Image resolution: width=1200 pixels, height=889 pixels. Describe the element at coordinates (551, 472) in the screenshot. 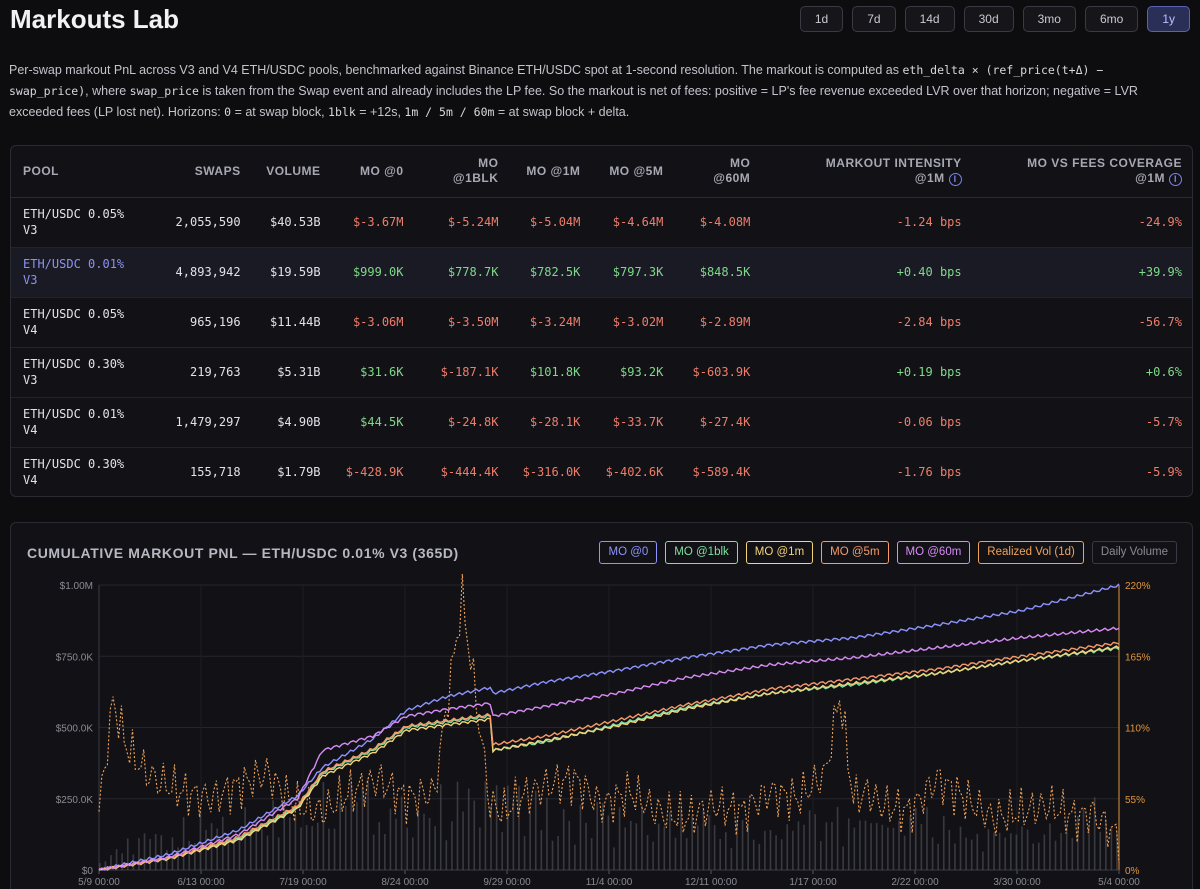

I see `mo1m-cell: $-316.0K` at that location.